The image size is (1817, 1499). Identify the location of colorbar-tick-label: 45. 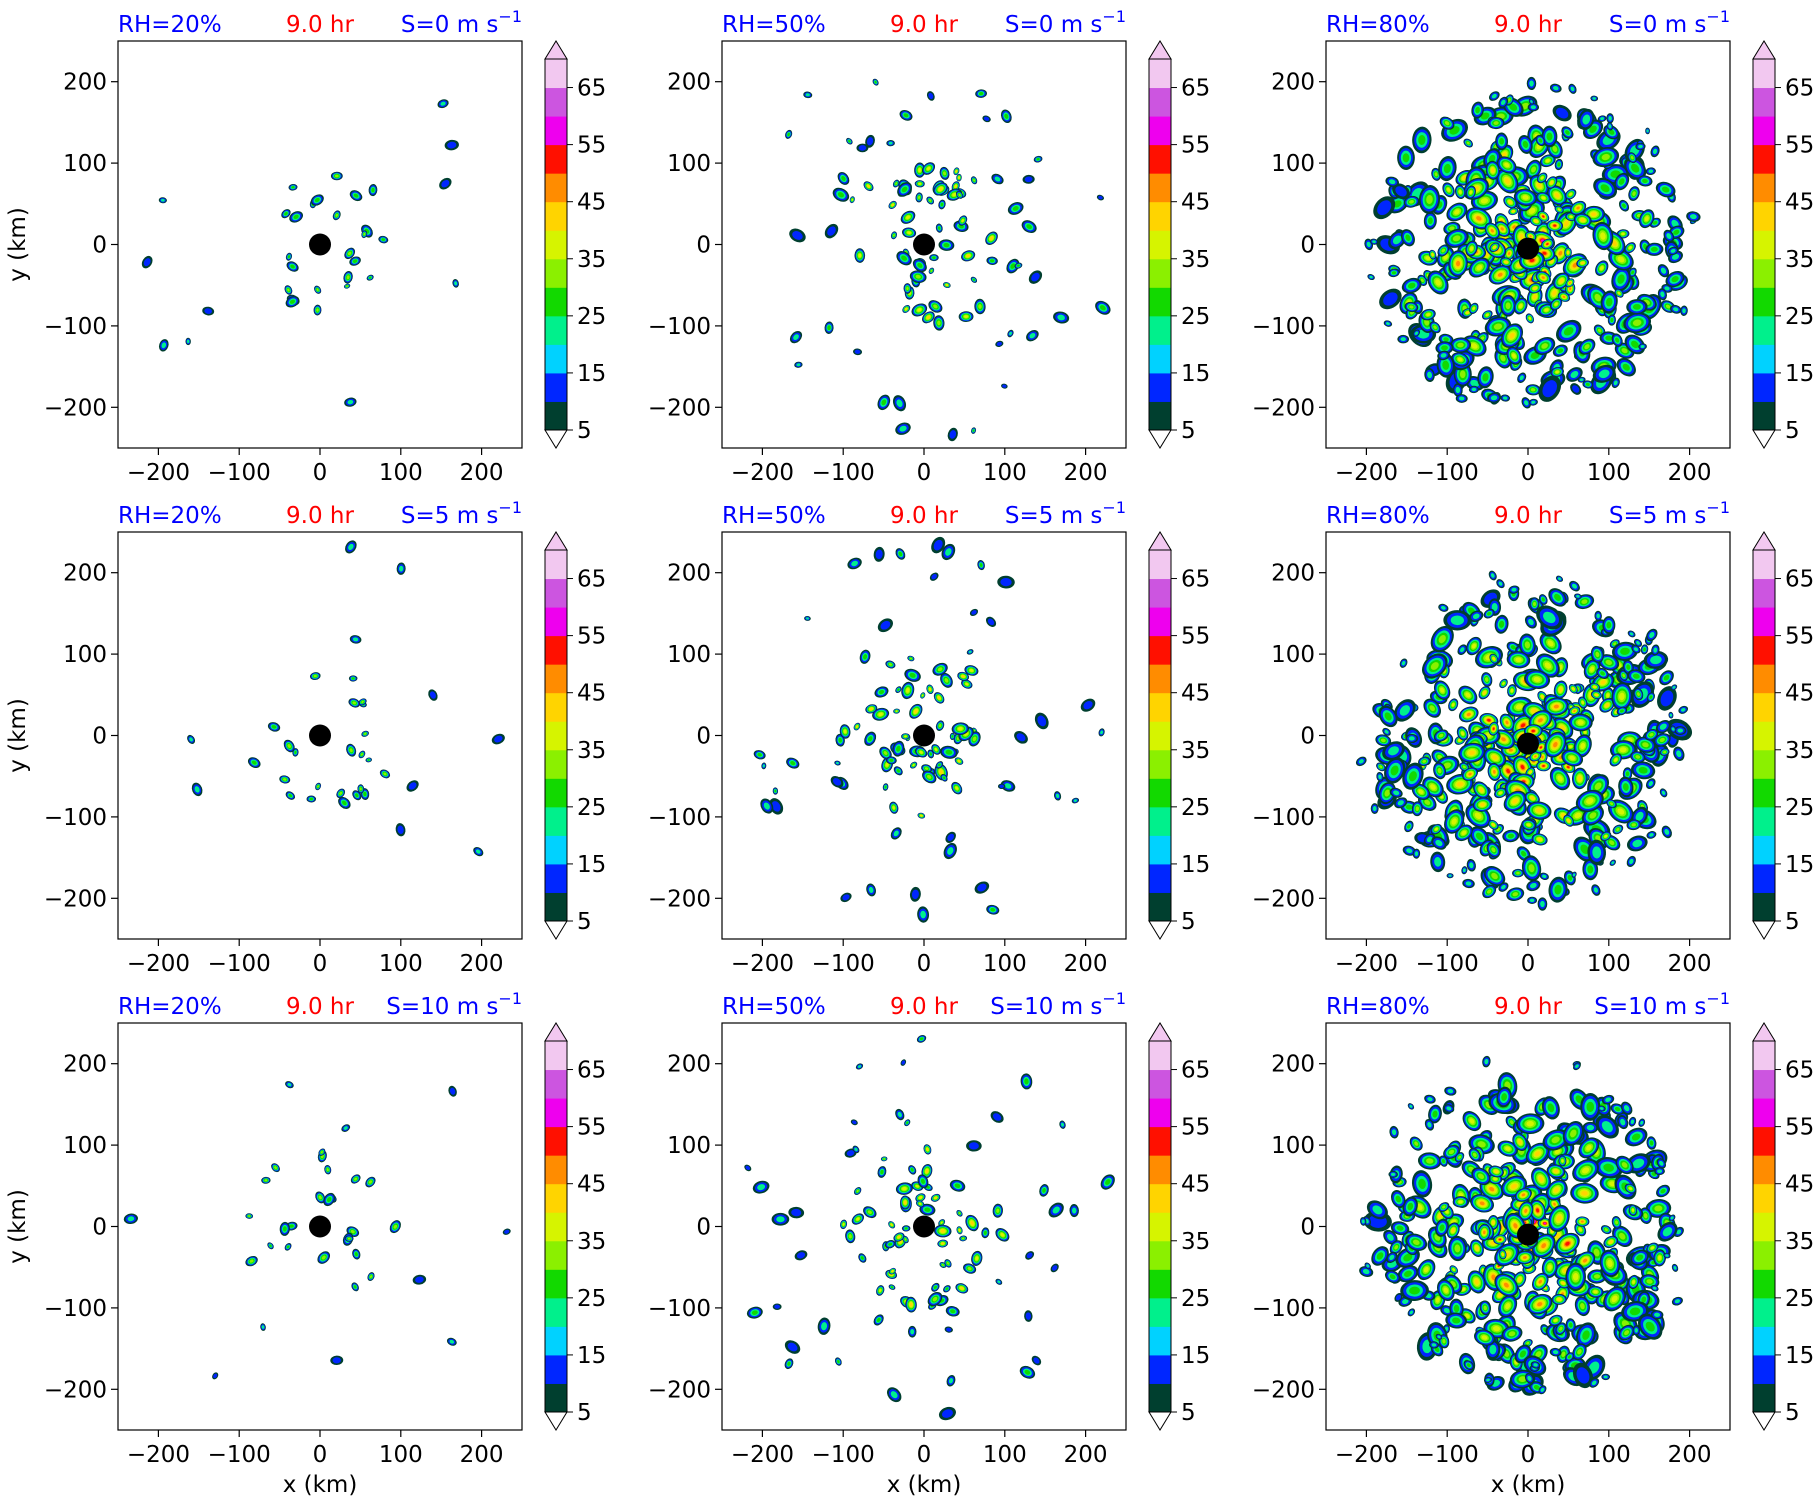
(1799, 1185).